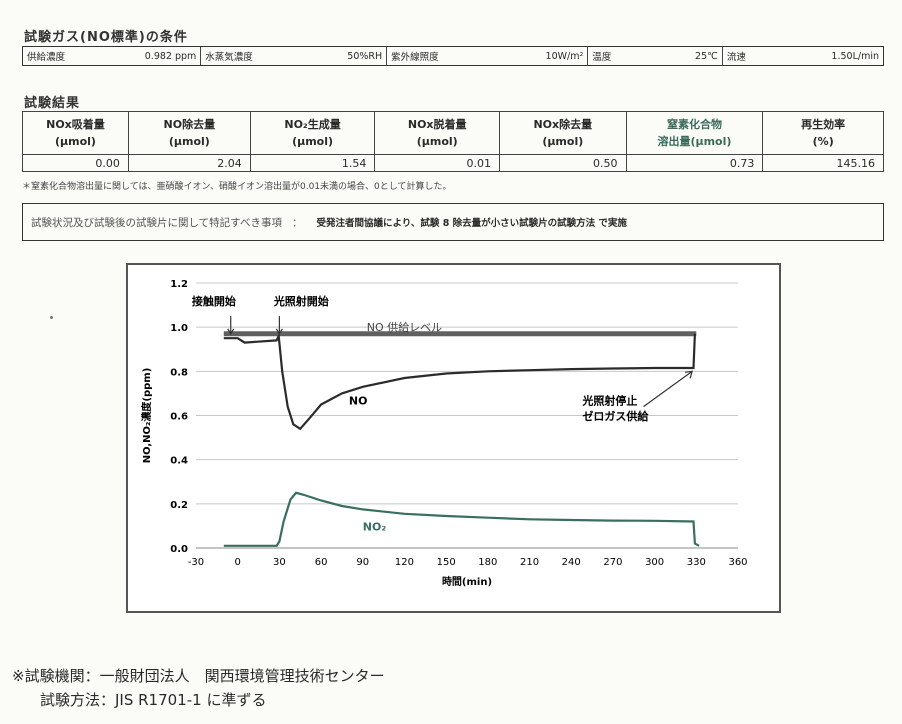 This screenshot has width=902, height=724. Describe the element at coordinates (153, 700) in the screenshot. I see `footer-method: 試験方法：JIS R1701-1 に準ずる` at that location.